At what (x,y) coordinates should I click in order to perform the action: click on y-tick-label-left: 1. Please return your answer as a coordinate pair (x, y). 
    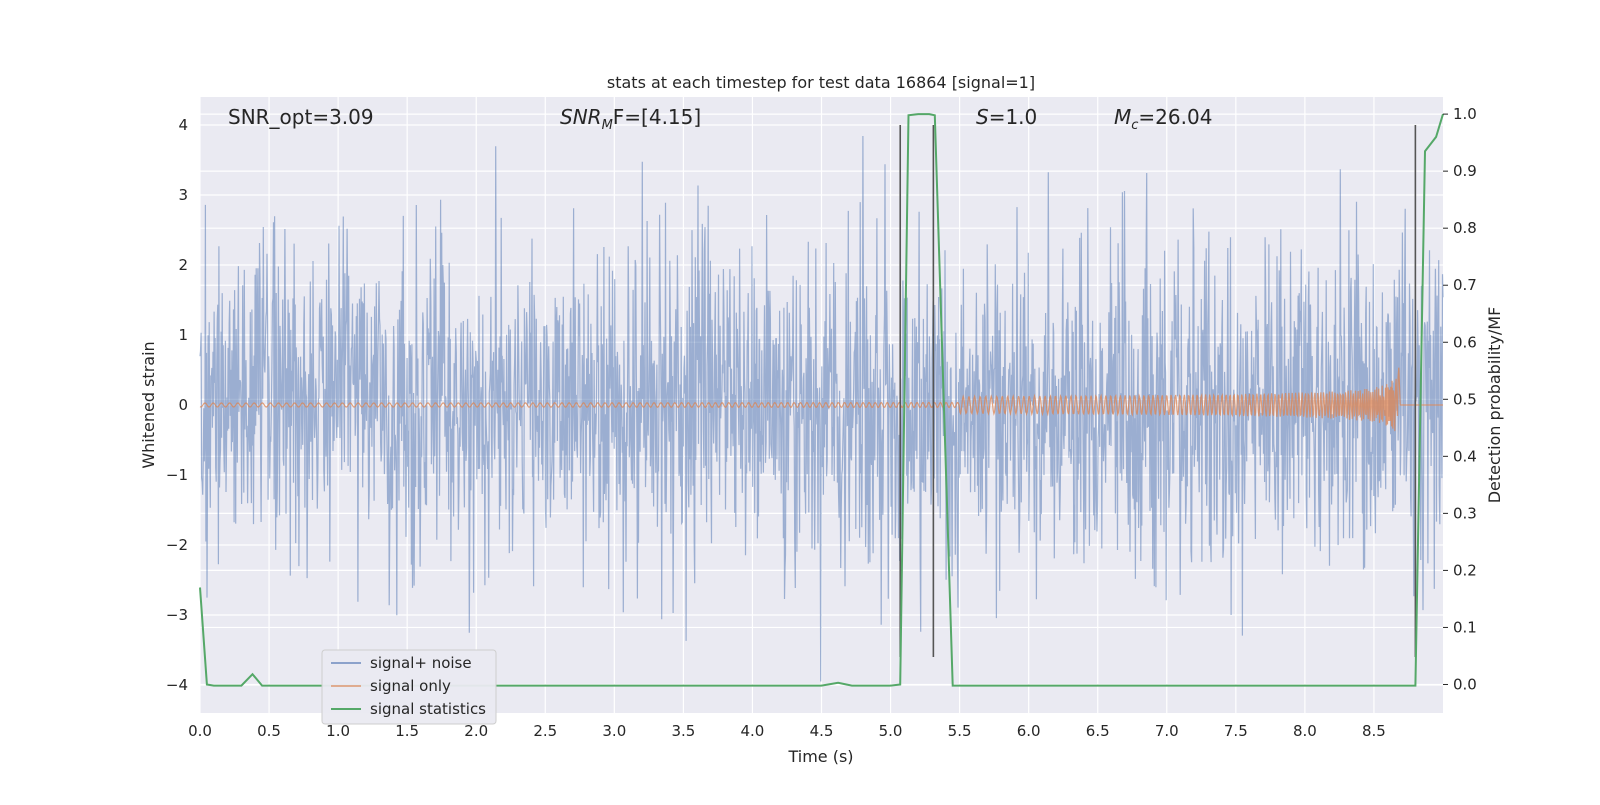
    Looking at the image, I should click on (183, 335).